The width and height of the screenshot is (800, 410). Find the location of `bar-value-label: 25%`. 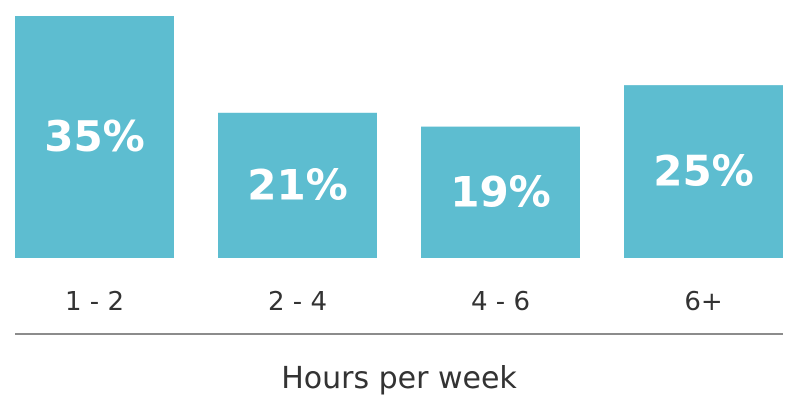

bar-value-label: 25% is located at coordinates (703, 171).